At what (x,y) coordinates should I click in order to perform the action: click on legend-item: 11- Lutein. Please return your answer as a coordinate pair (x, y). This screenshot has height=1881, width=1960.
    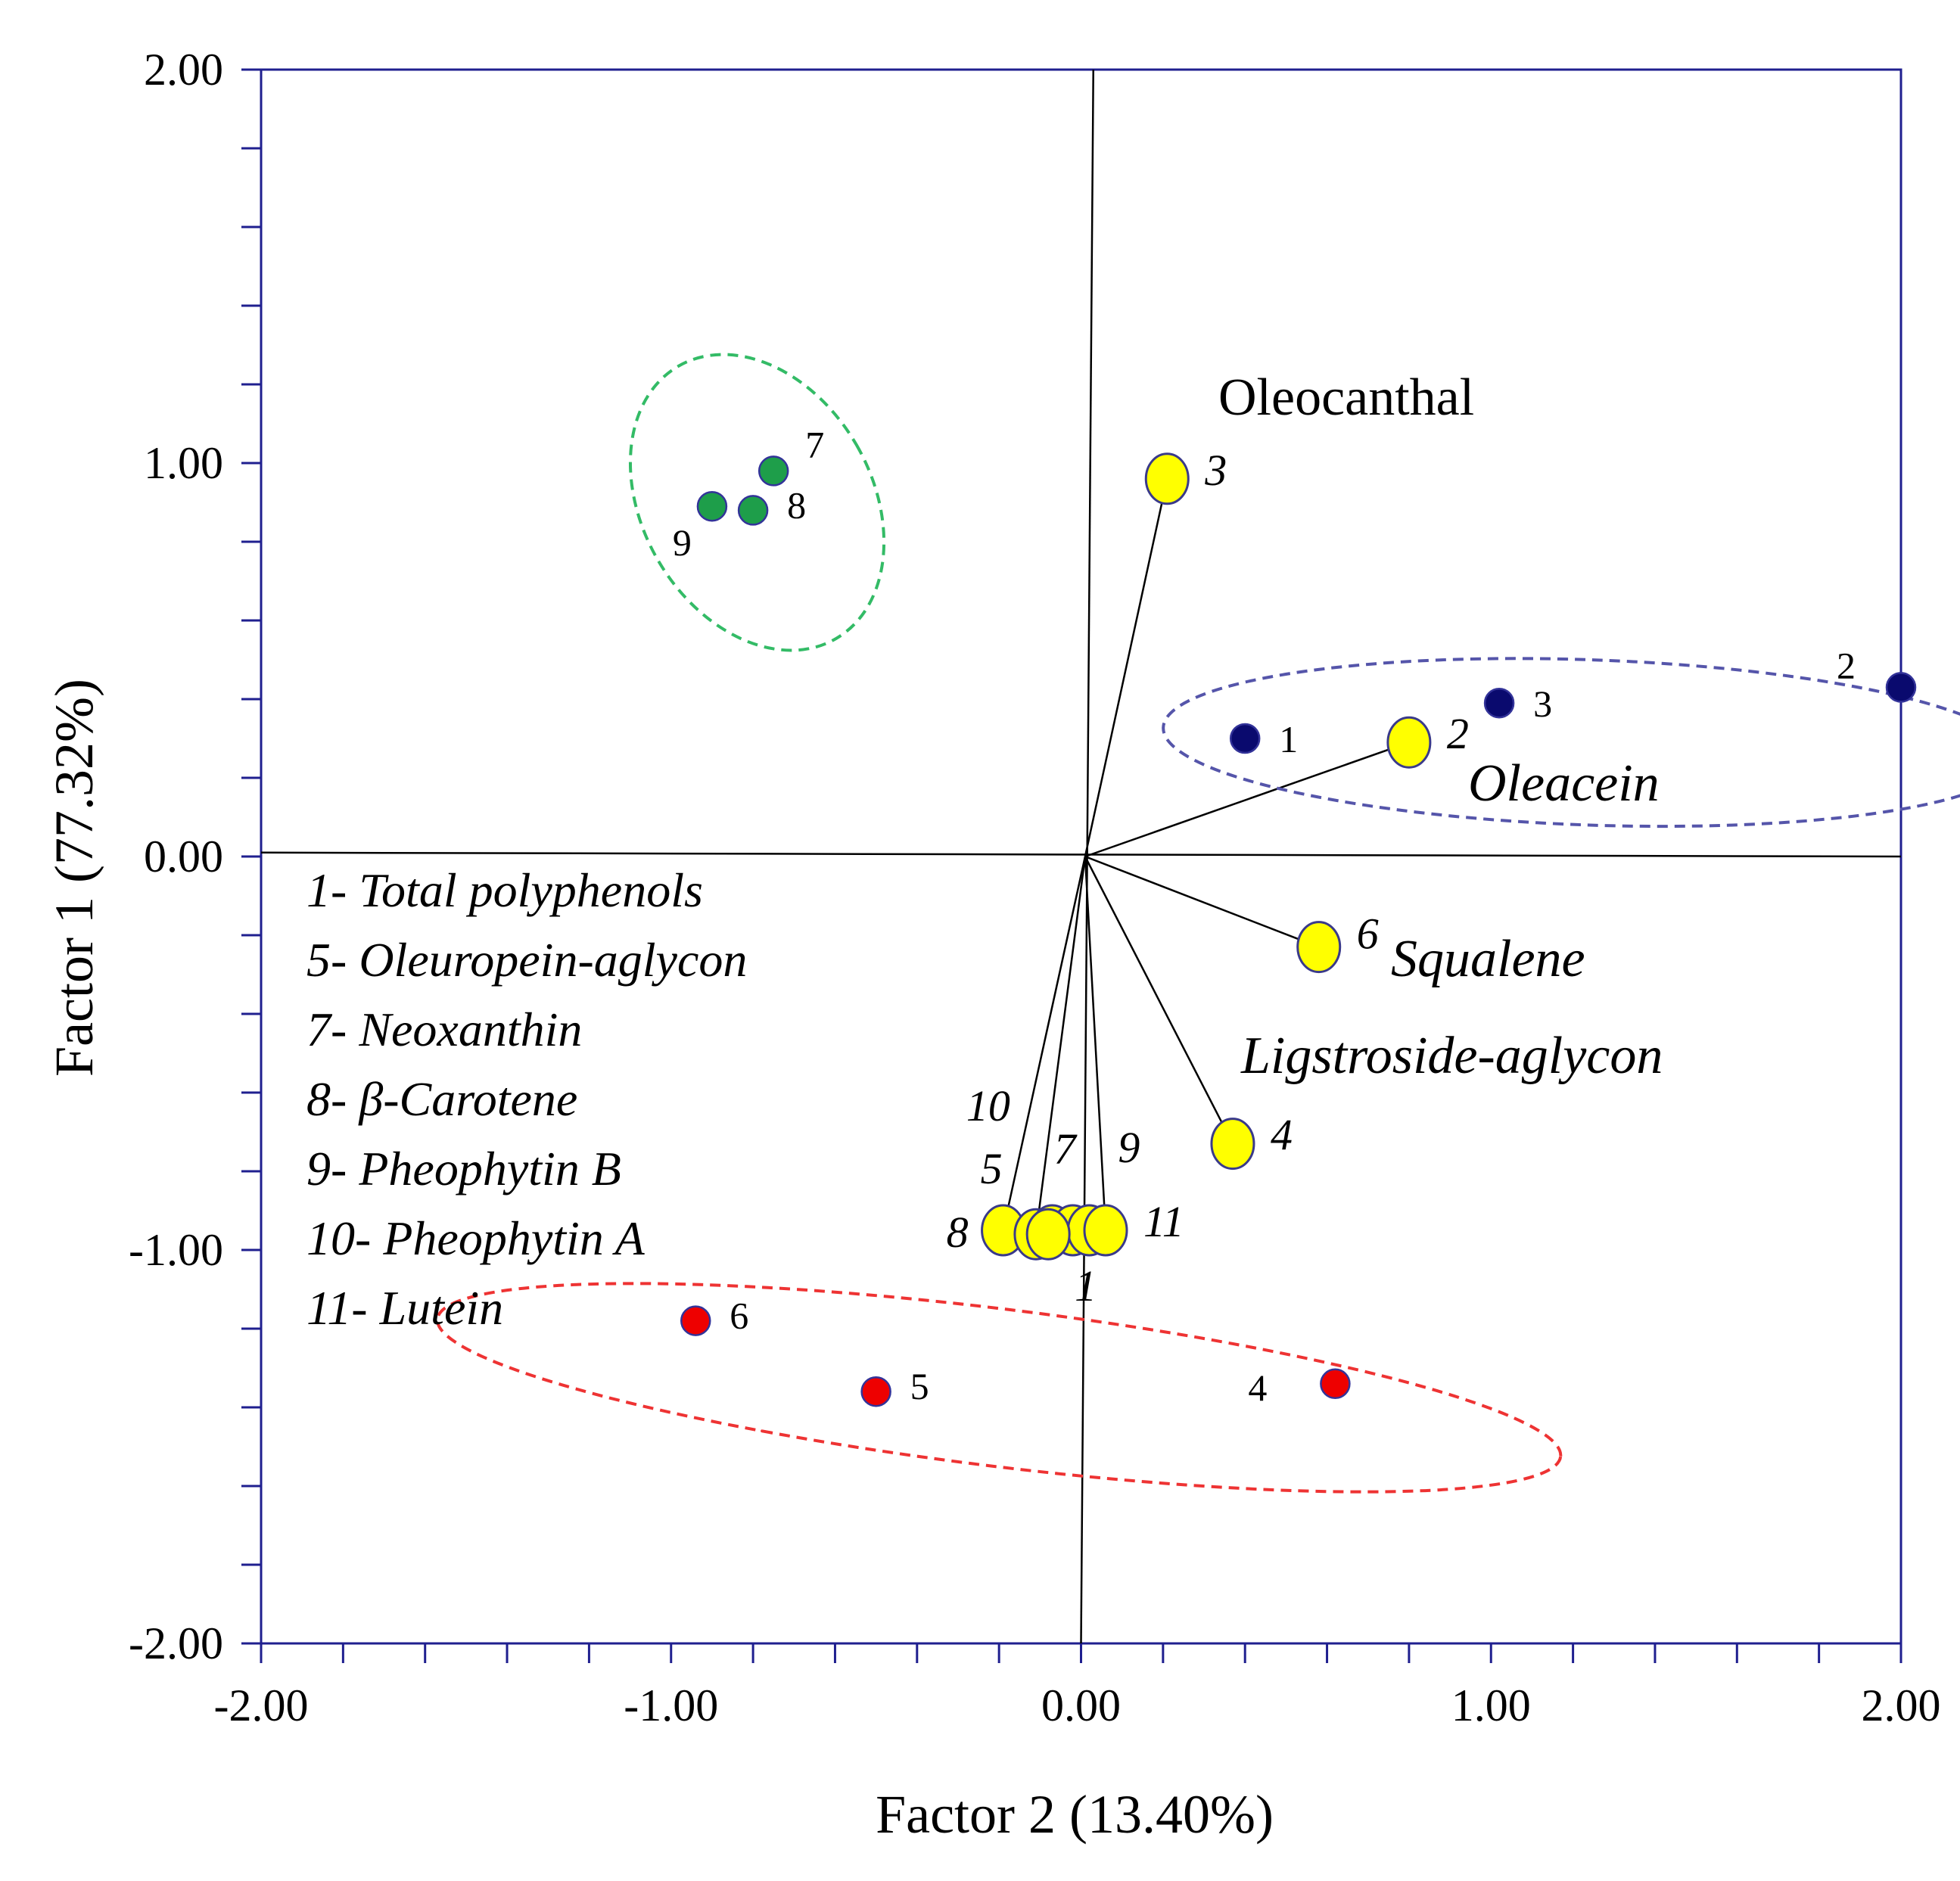
    Looking at the image, I should click on (404, 1308).